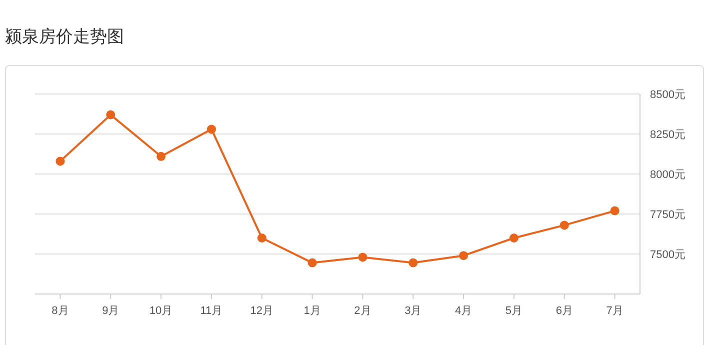 The height and width of the screenshot is (345, 705). Describe the element at coordinates (668, 135) in the screenshot. I see `y-tick-label: 8250元` at that location.